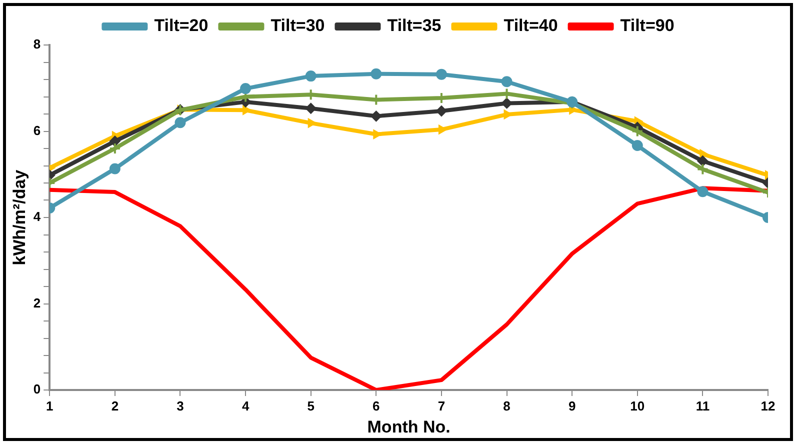  Describe the element at coordinates (37, 130) in the screenshot. I see `y-tick-label: 6` at that location.